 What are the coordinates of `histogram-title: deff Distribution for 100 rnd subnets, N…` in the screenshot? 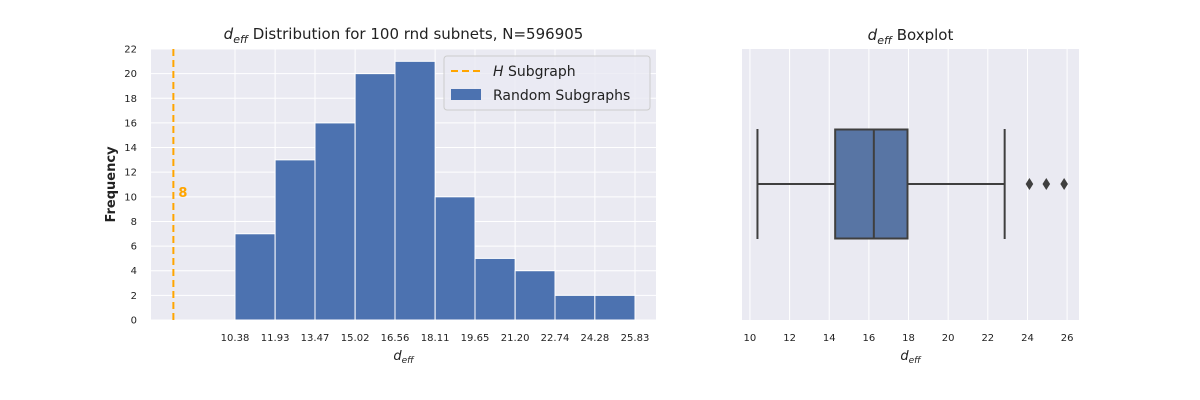 It's located at (404, 35).